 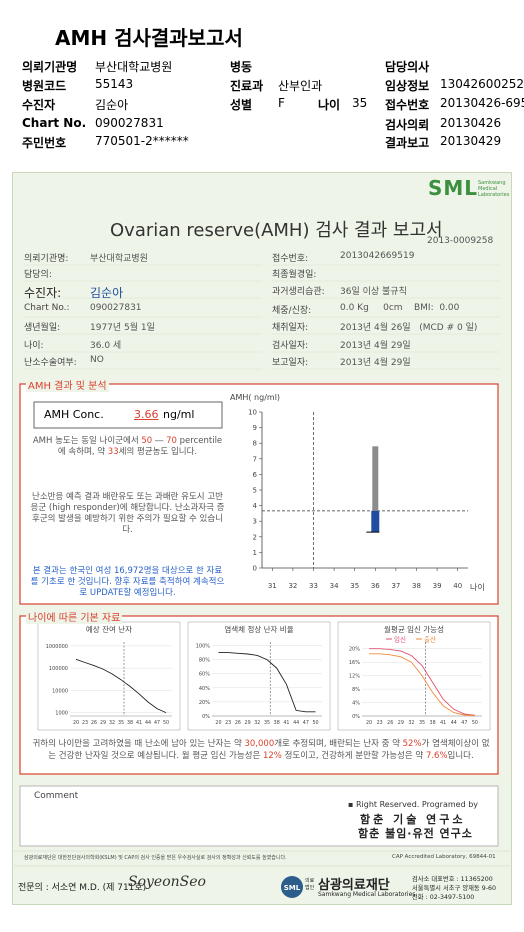 I want to click on mini-chart-frame, so click(x=414, y=676).